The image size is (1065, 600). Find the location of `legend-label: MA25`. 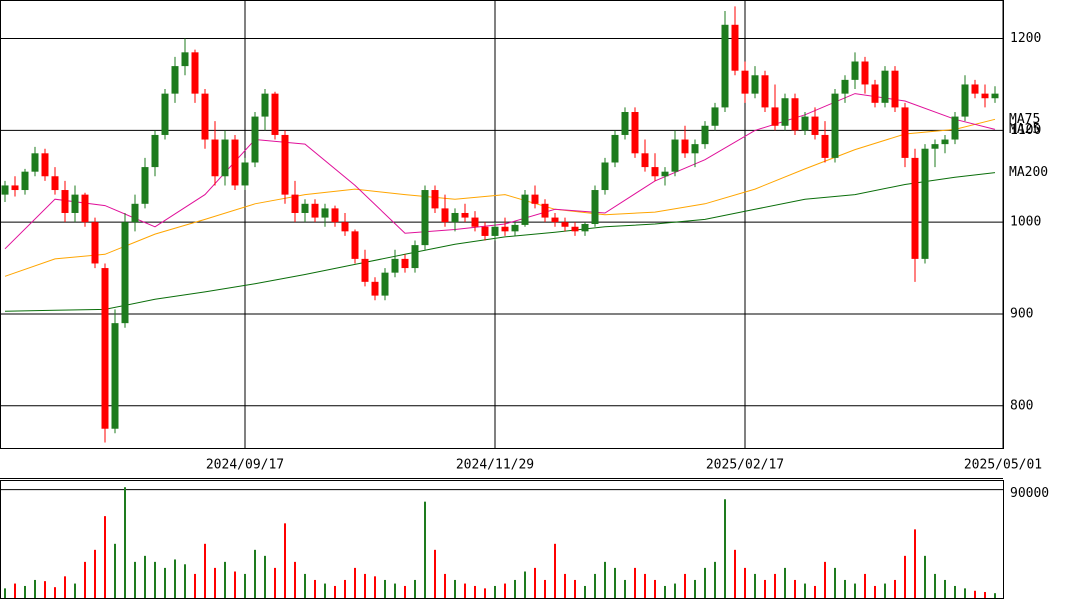

legend-label: MA25 is located at coordinates (1024, 129).